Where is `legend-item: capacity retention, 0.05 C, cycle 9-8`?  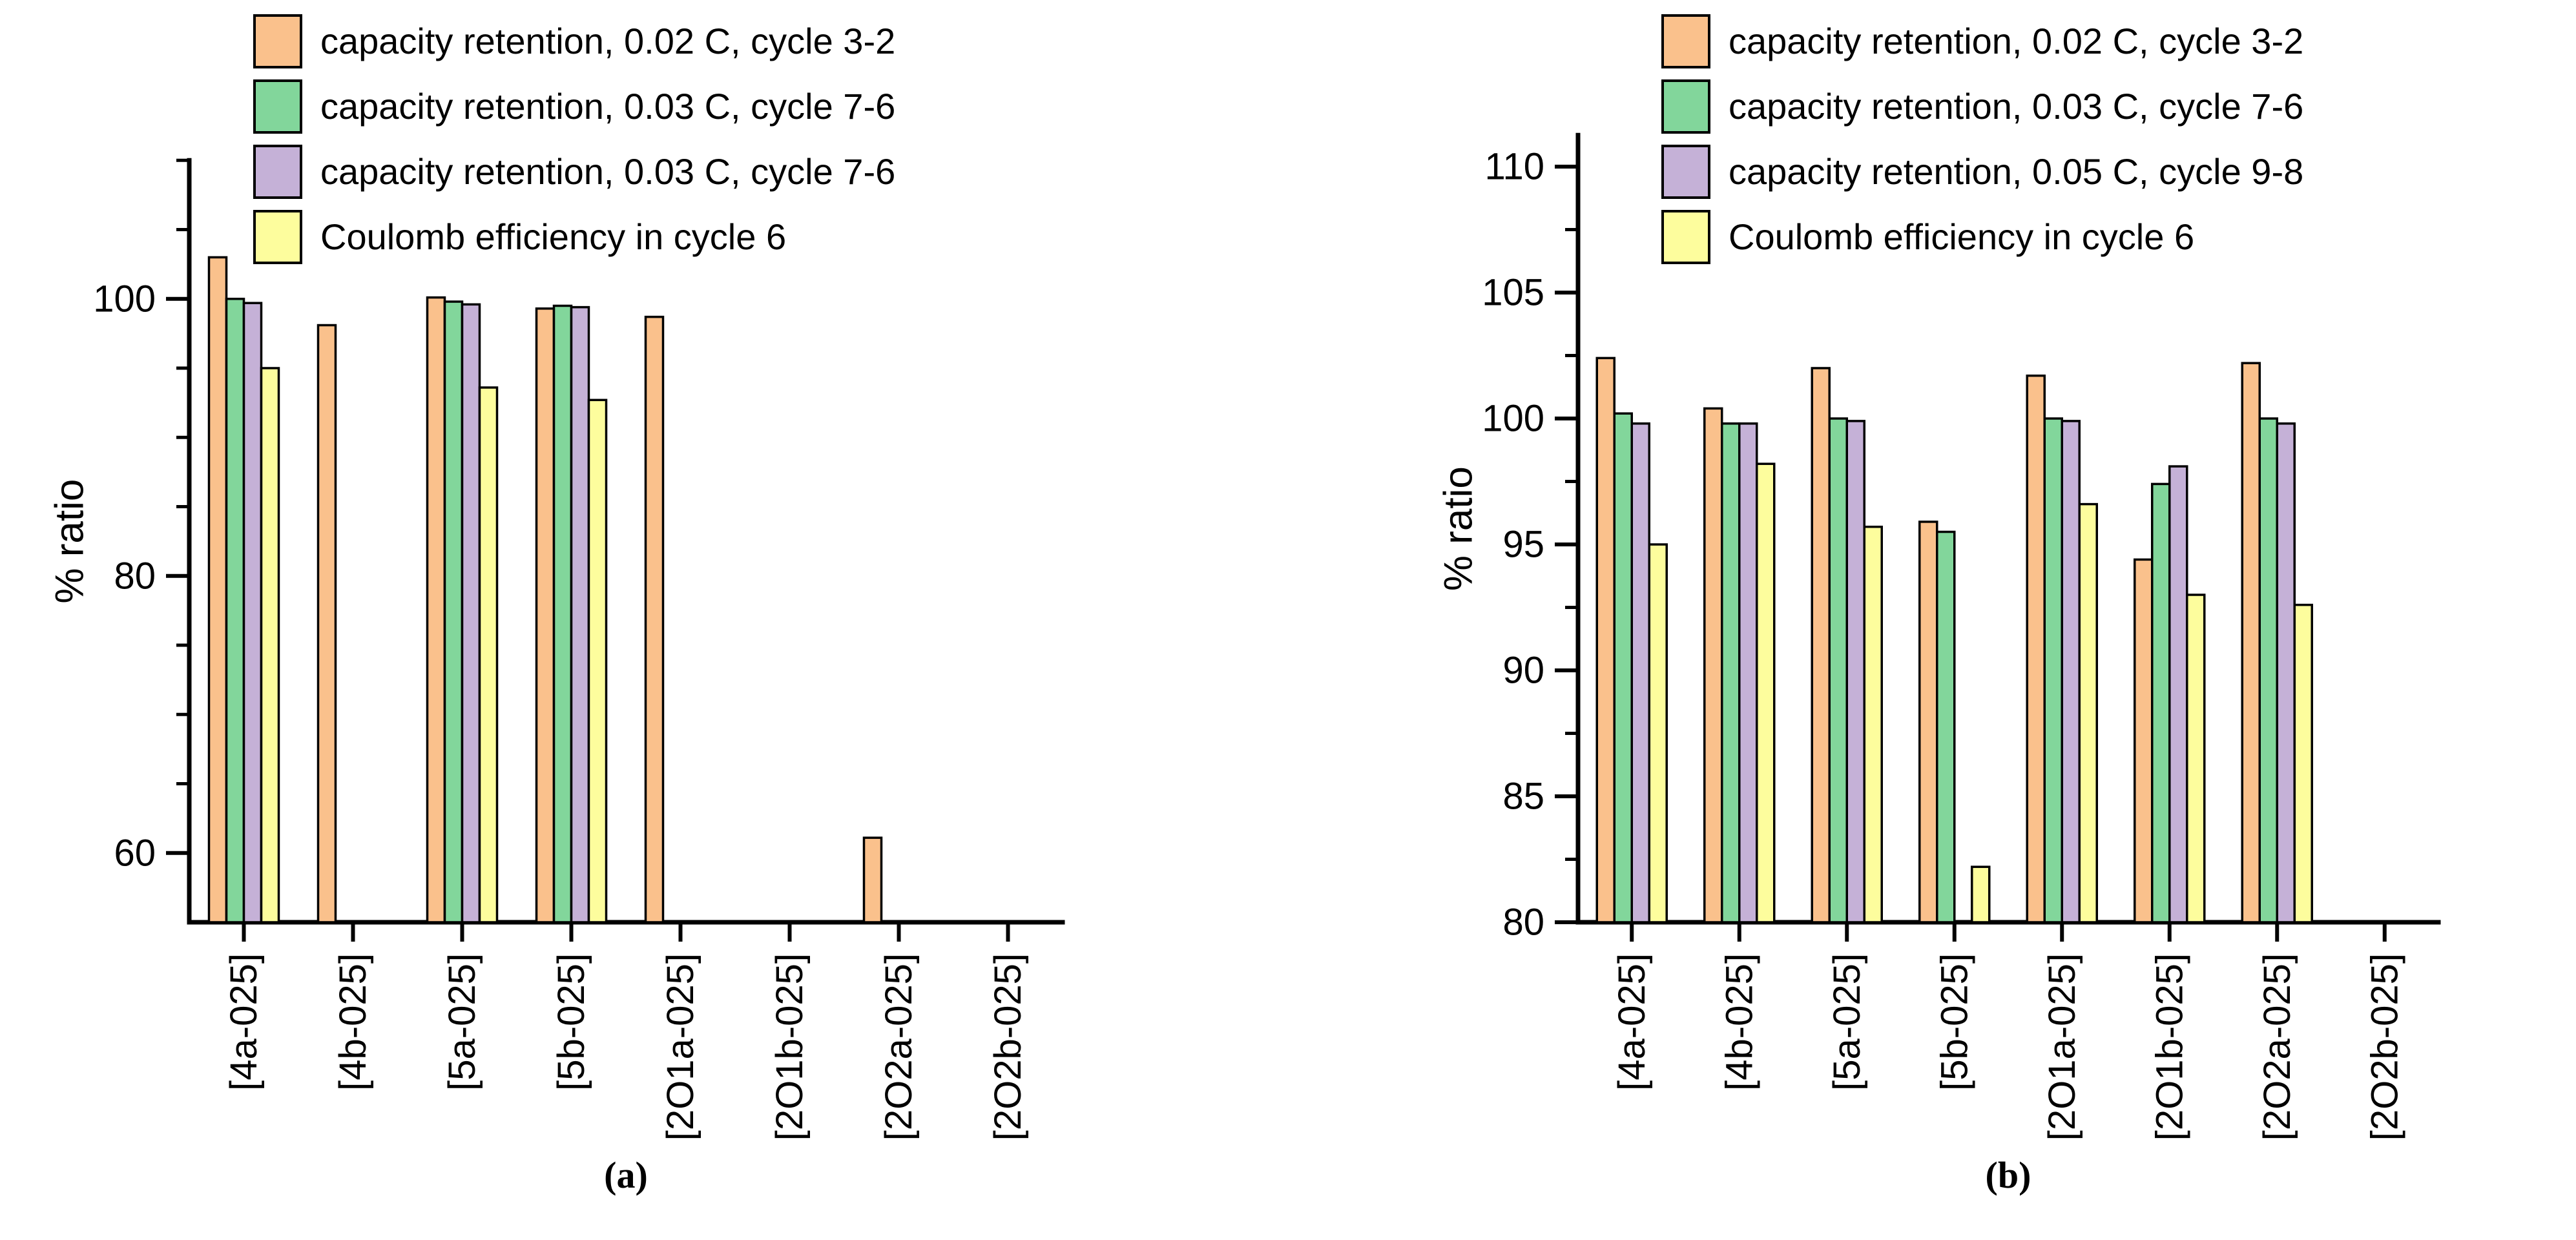 legend-item: capacity retention, 0.05 C, cycle 9-8 is located at coordinates (1982, 172).